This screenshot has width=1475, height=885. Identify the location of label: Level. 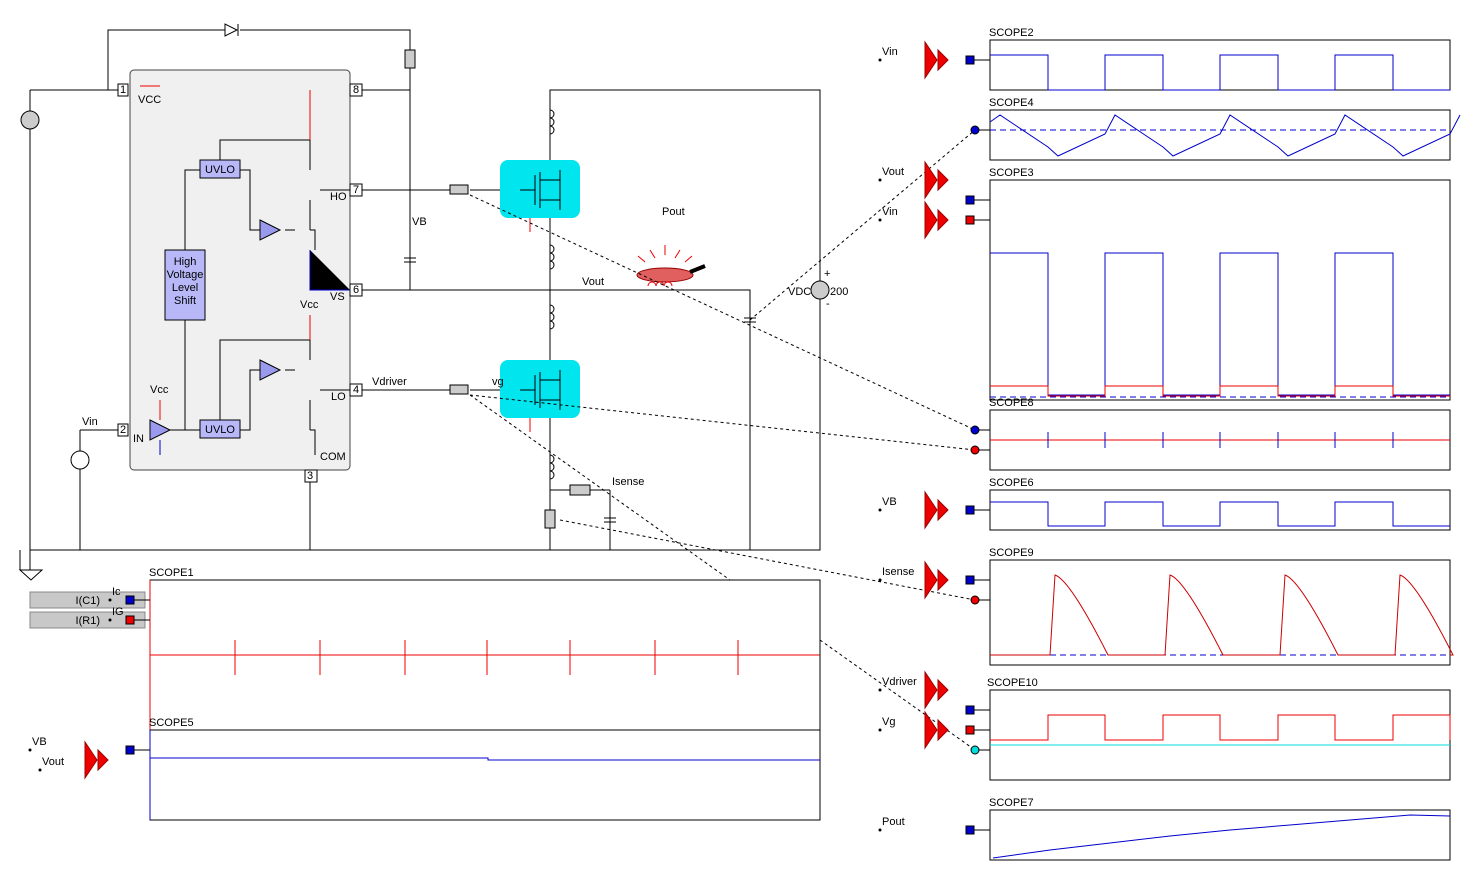
(185, 288).